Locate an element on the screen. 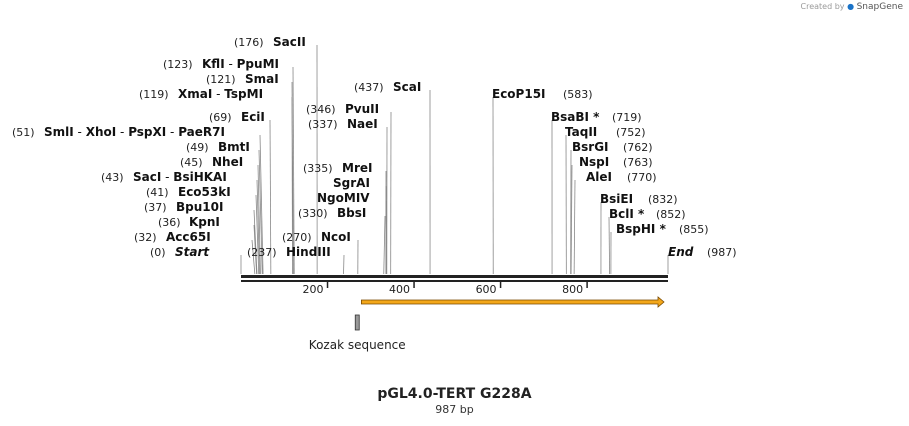 The width and height of the screenshot is (909, 426). enzyme-name-acc65i: Acc65I is located at coordinates (188, 237).